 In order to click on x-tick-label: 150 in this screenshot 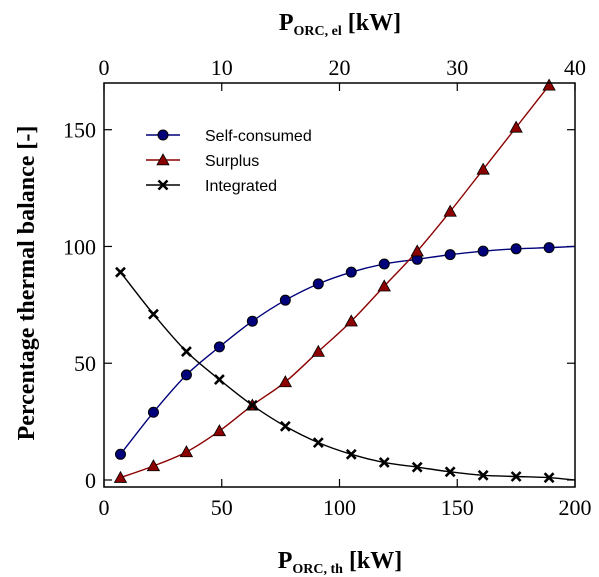, I will do `click(457, 507)`.